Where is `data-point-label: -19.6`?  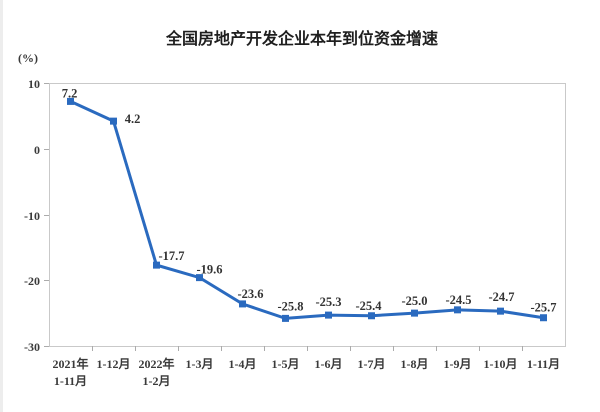 data-point-label: -19.6 is located at coordinates (209, 270).